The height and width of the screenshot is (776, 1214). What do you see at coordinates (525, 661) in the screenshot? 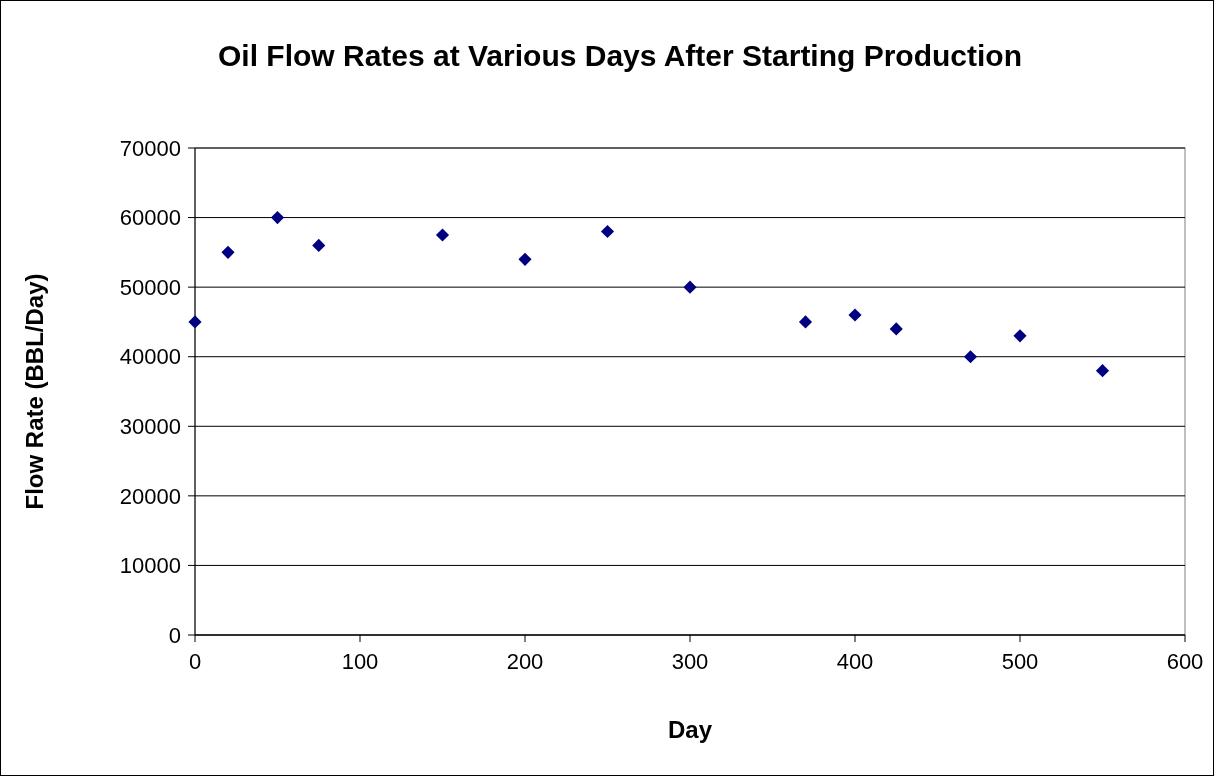
I see `x-tick-label: 200` at bounding box center [525, 661].